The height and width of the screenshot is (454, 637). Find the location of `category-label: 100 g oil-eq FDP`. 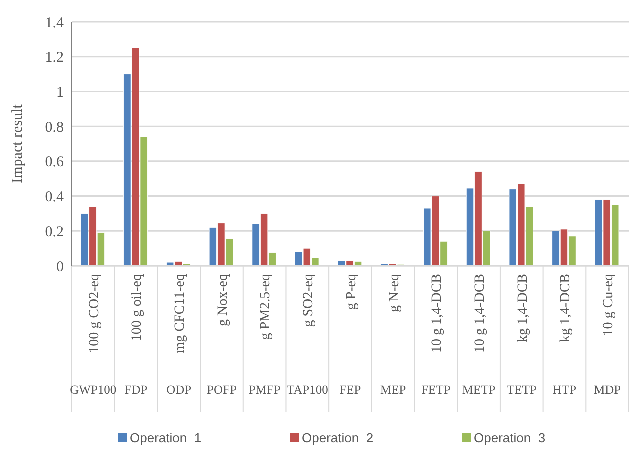

category-label: 100 g oil-eq FDP is located at coordinates (136, 335).